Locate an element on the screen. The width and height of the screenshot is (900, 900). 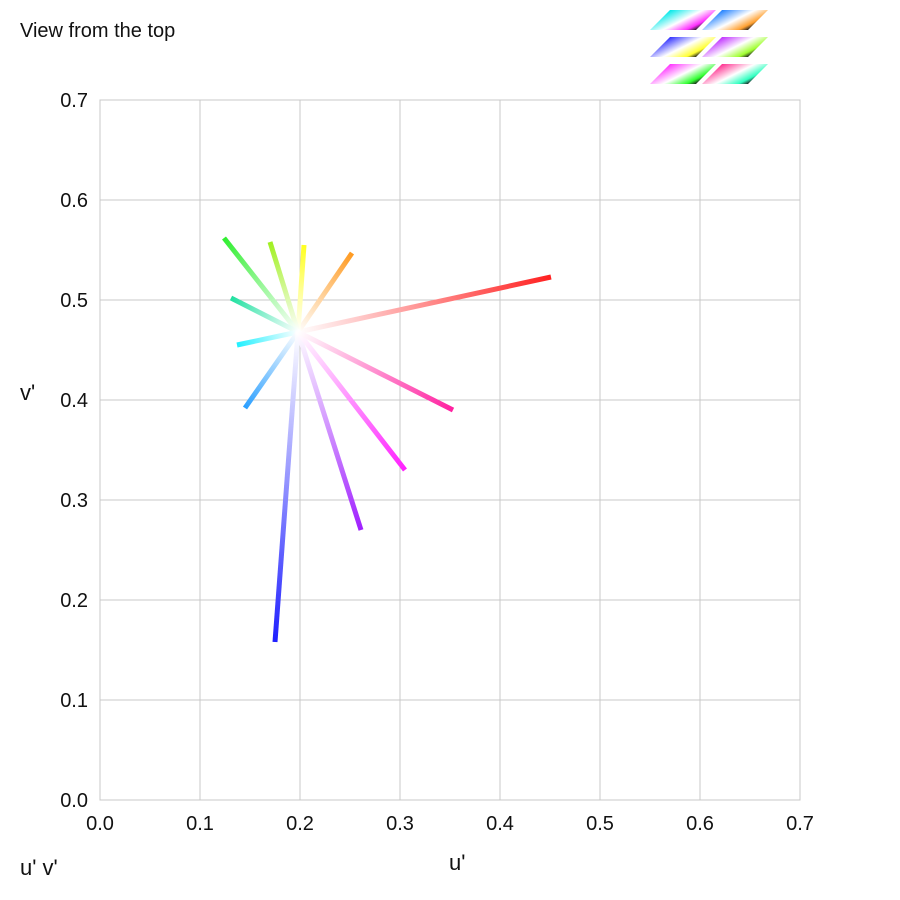
y-tick-label: 0.2 is located at coordinates (74, 601).